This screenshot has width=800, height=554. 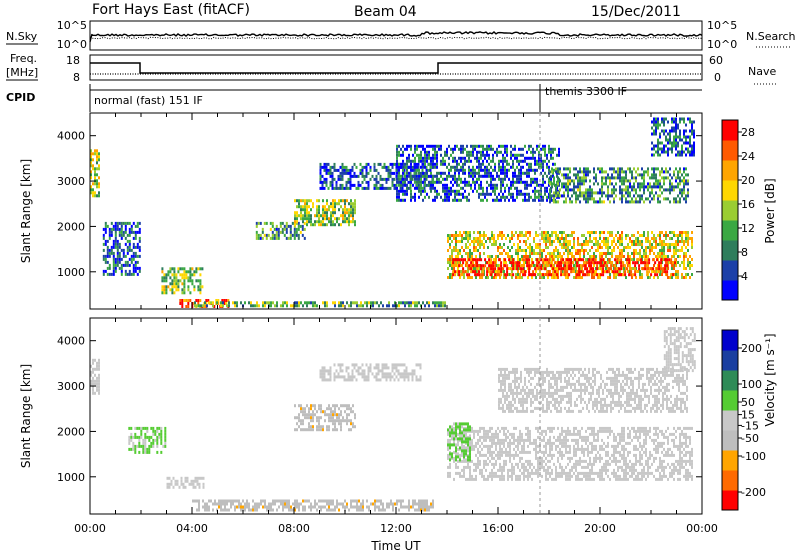 What do you see at coordinates (730, 210) in the screenshot?
I see `power-colorbar-band` at bounding box center [730, 210].